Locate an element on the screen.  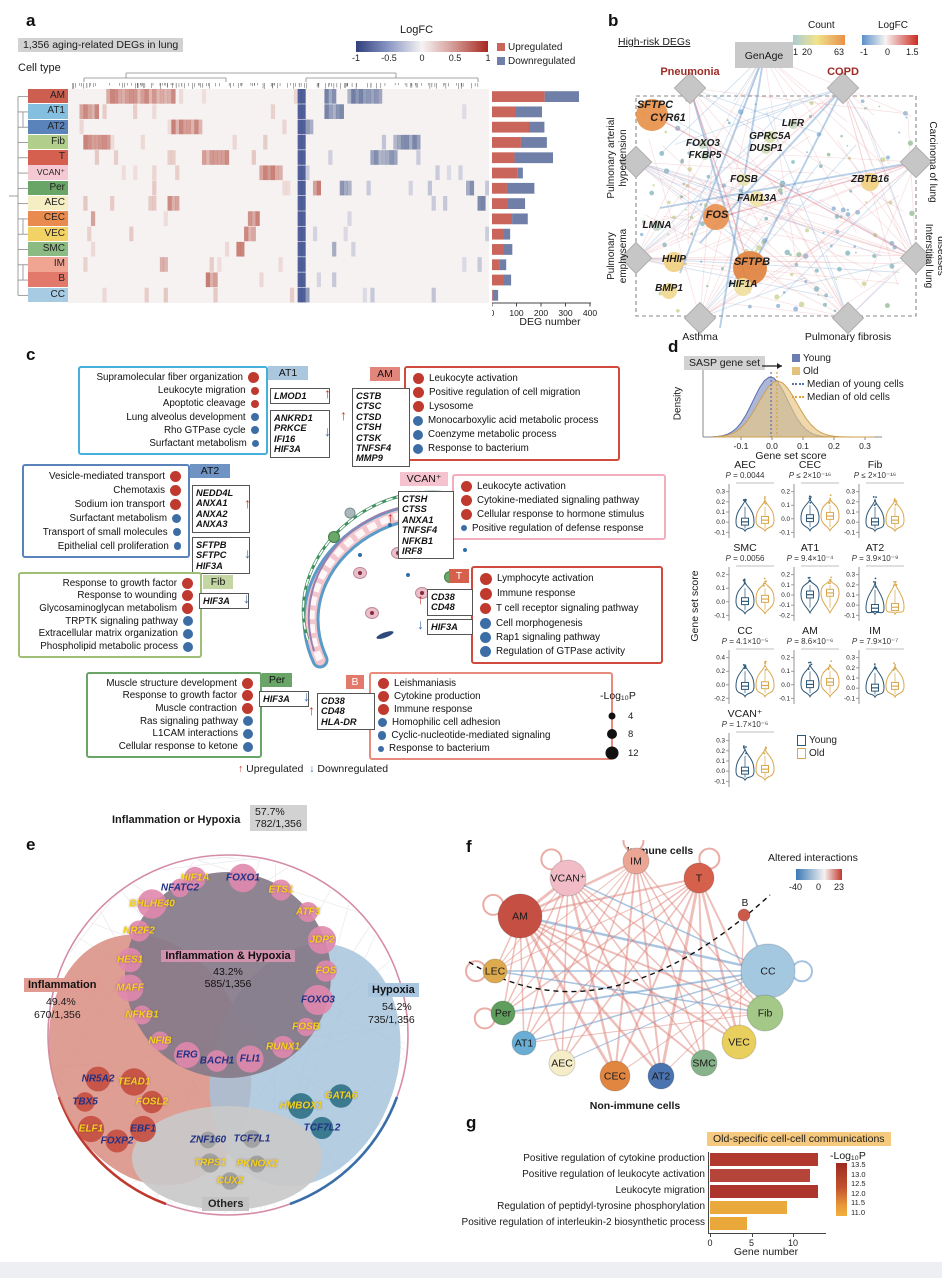
violin-title: CEC is located at coordinates (810, 465).